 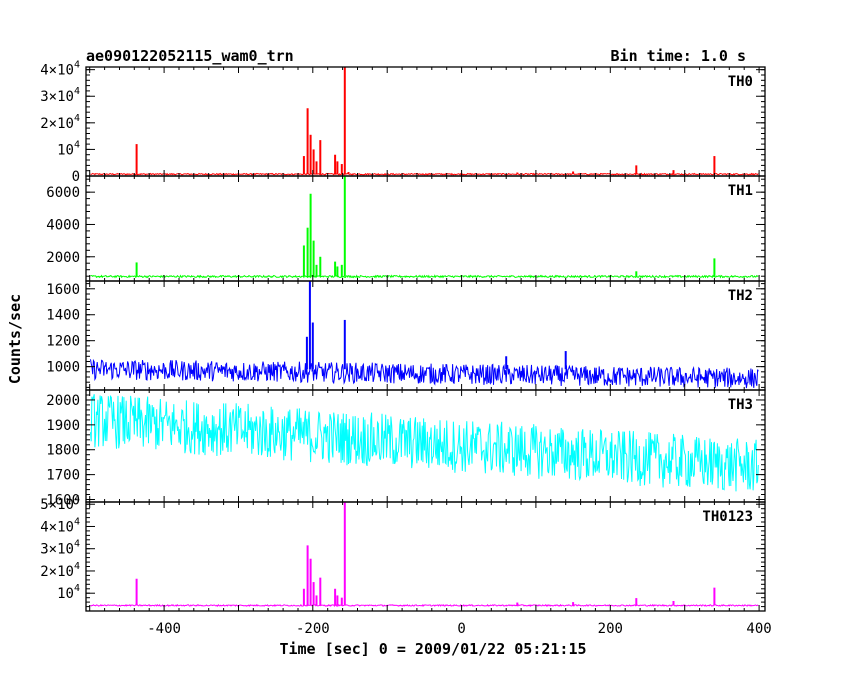 I want to click on y-tick-label: 0, so click(x=76, y=177).